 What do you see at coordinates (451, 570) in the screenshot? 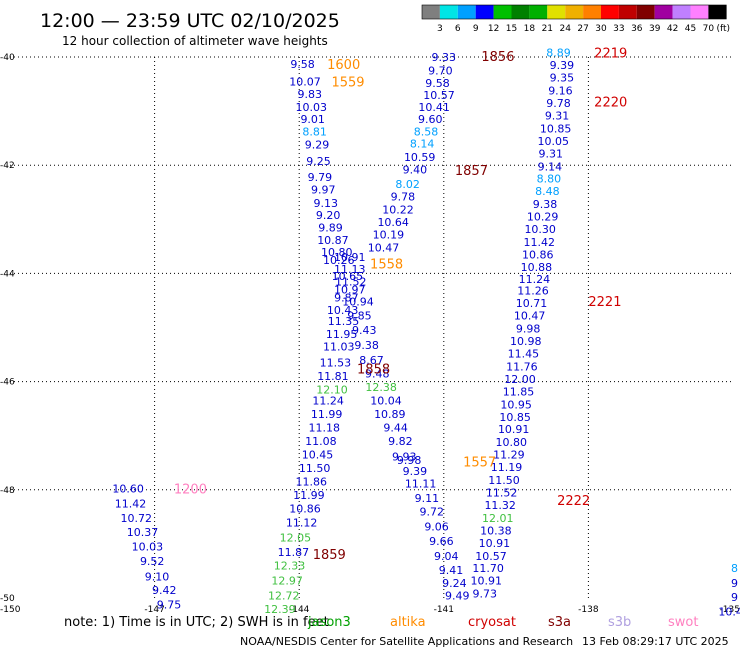
I see `wave-height-value: 9.41` at bounding box center [451, 570].